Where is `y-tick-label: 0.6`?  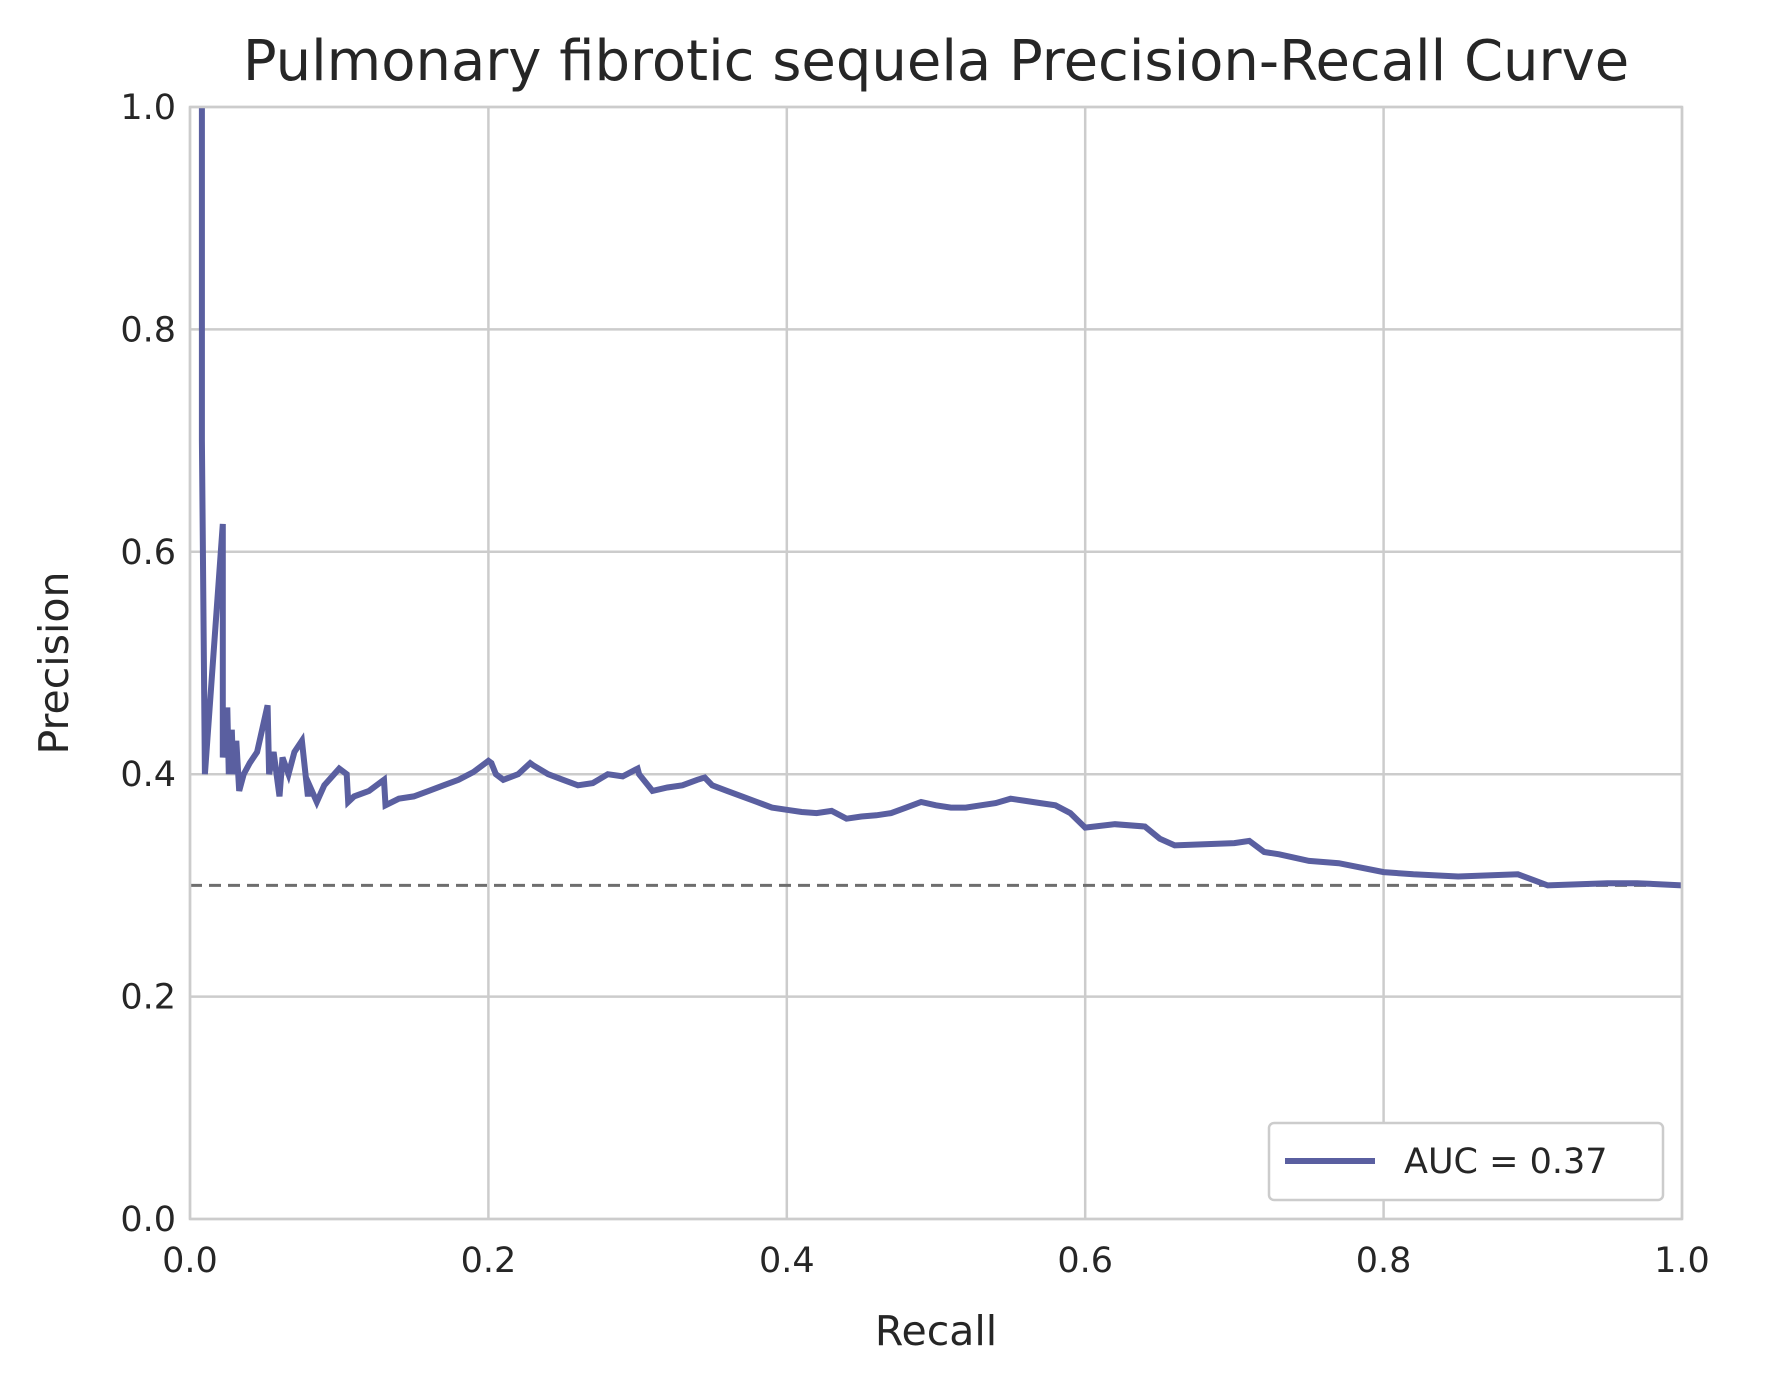
y-tick-label: 0.6 is located at coordinates (148, 553).